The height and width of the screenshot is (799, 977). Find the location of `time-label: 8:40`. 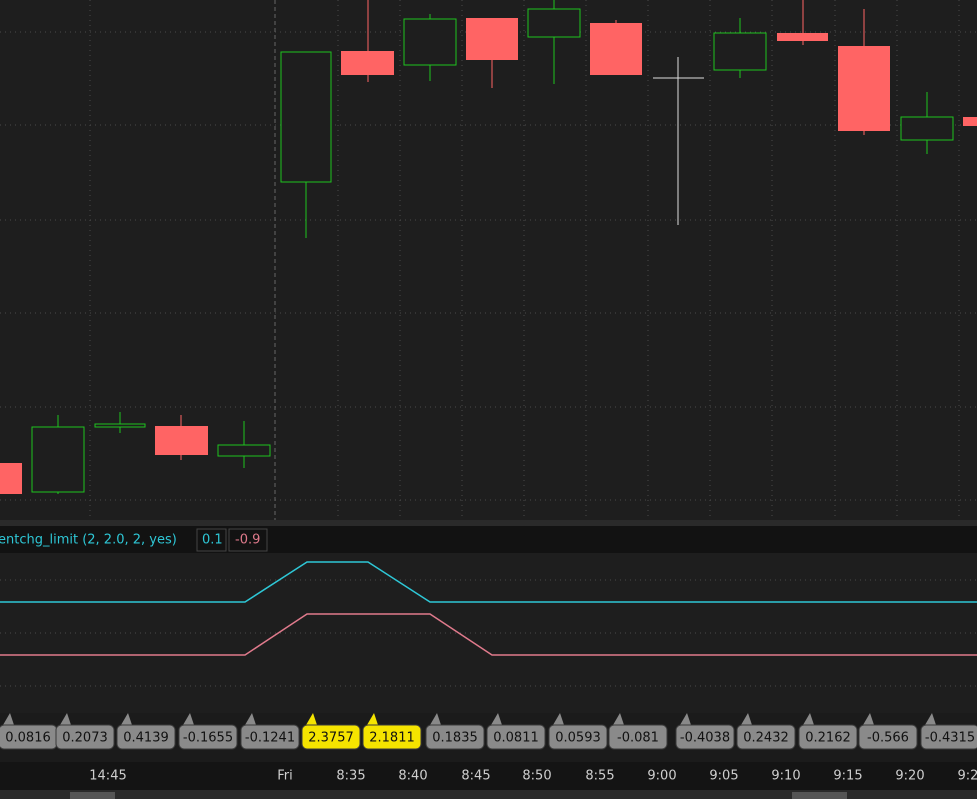

time-label: 8:40 is located at coordinates (412, 776).